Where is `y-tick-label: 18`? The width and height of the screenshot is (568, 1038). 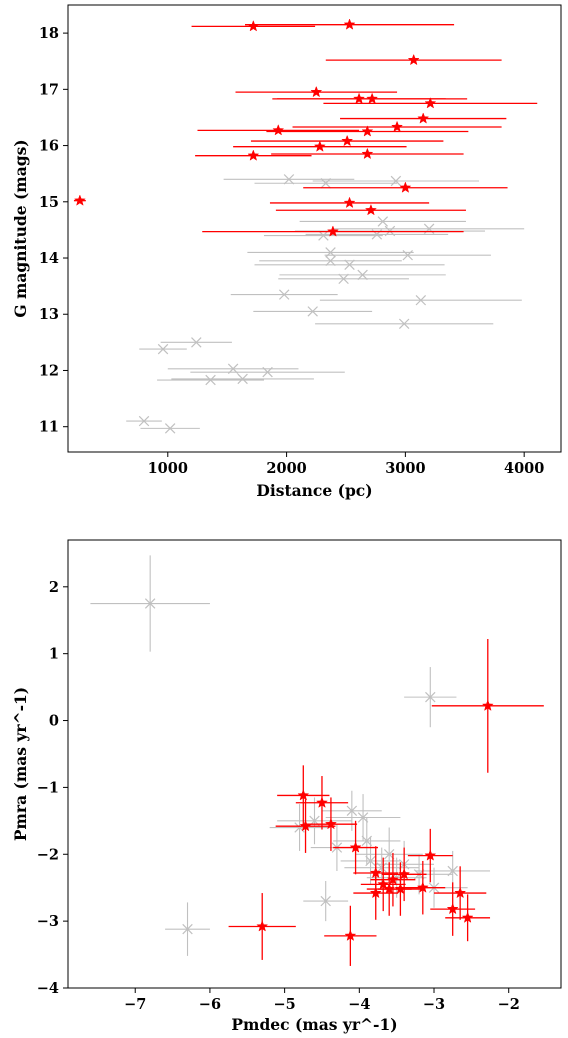
y-tick-label: 18 is located at coordinates (49, 33).